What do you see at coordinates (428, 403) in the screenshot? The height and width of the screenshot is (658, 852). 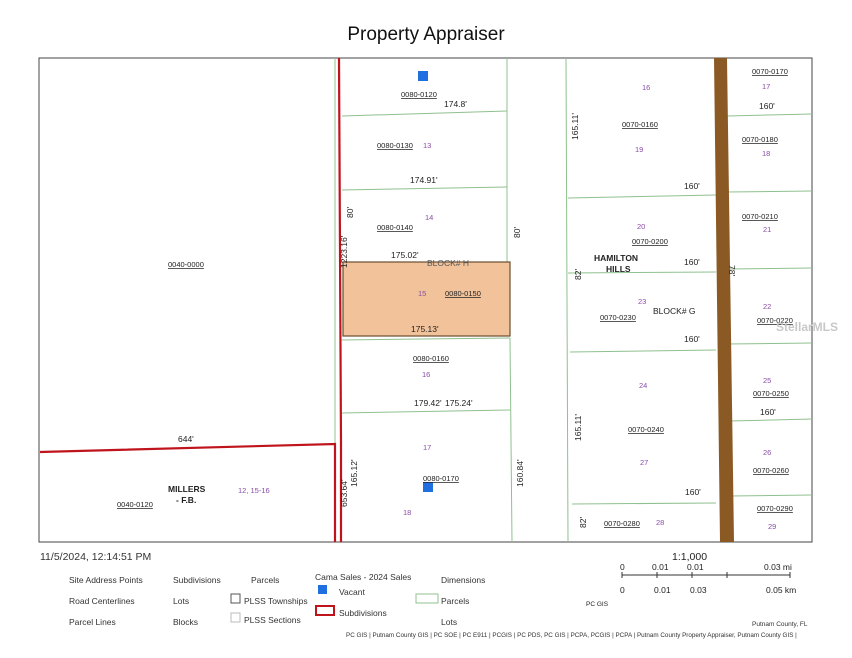 I see `dimension: 179.42'` at bounding box center [428, 403].